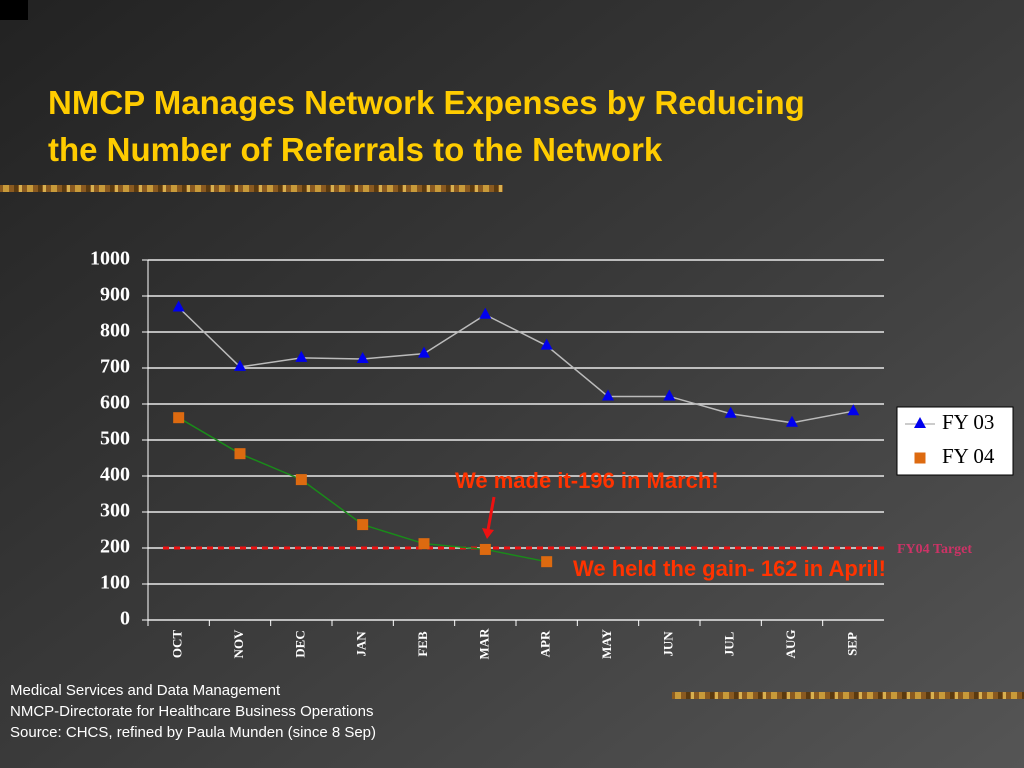 The height and width of the screenshot is (768, 1024). I want to click on x-tick-label: AUG, so click(790, 644).